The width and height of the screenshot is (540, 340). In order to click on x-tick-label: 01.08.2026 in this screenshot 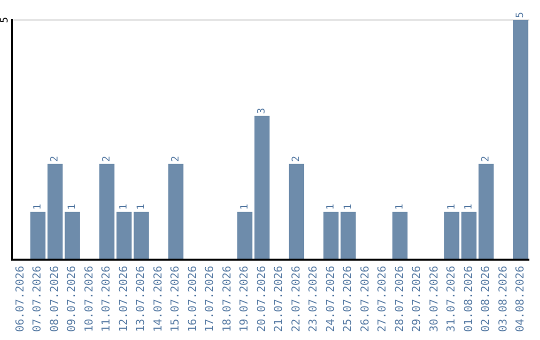, I will do `click(468, 299)`.